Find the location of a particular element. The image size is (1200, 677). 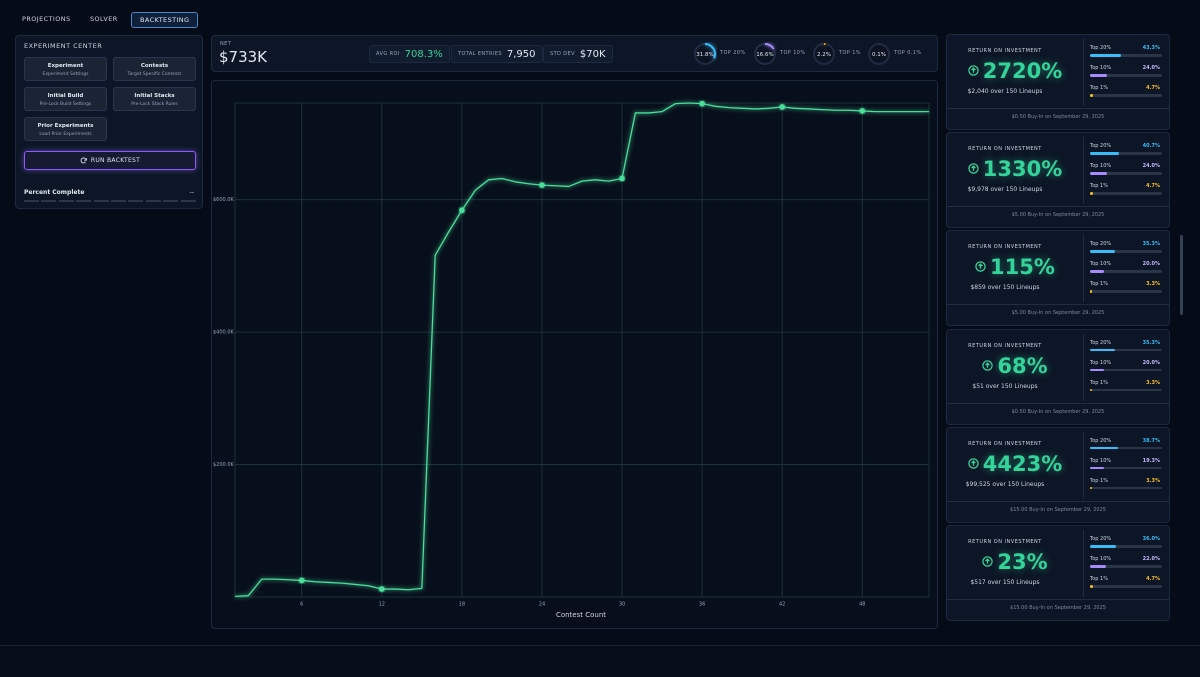

net-label: NET is located at coordinates (226, 44).